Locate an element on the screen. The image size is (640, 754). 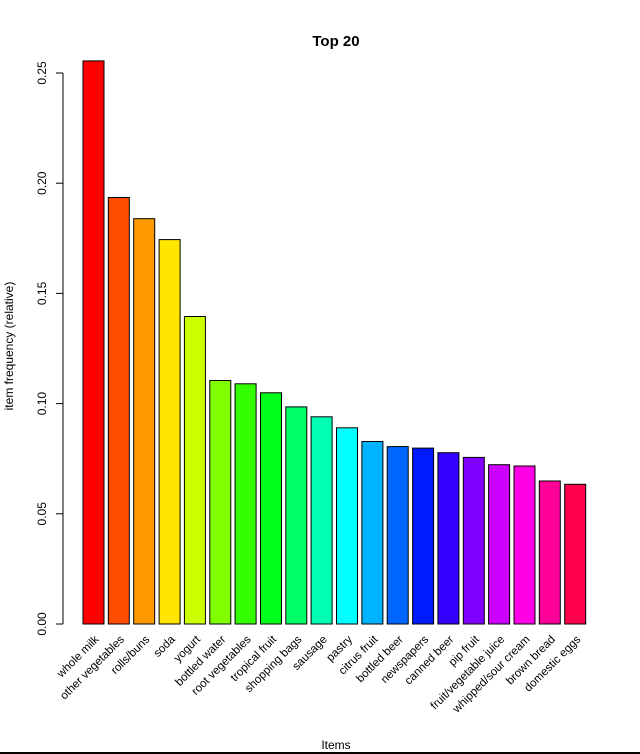
y-tick-label: 0.15 is located at coordinates (42, 293).